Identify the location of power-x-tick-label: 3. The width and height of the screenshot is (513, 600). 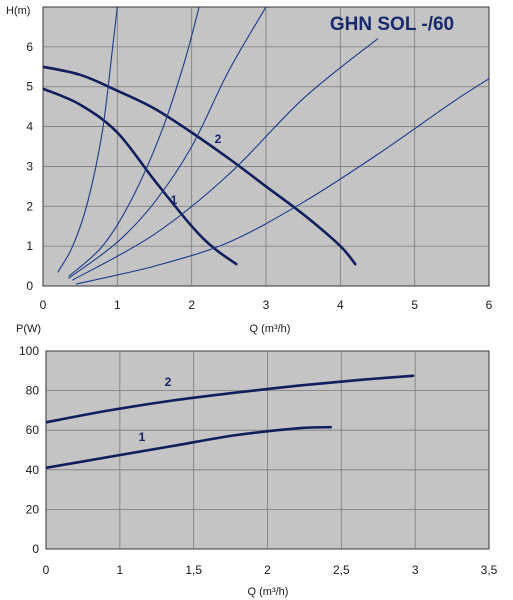
(415, 570).